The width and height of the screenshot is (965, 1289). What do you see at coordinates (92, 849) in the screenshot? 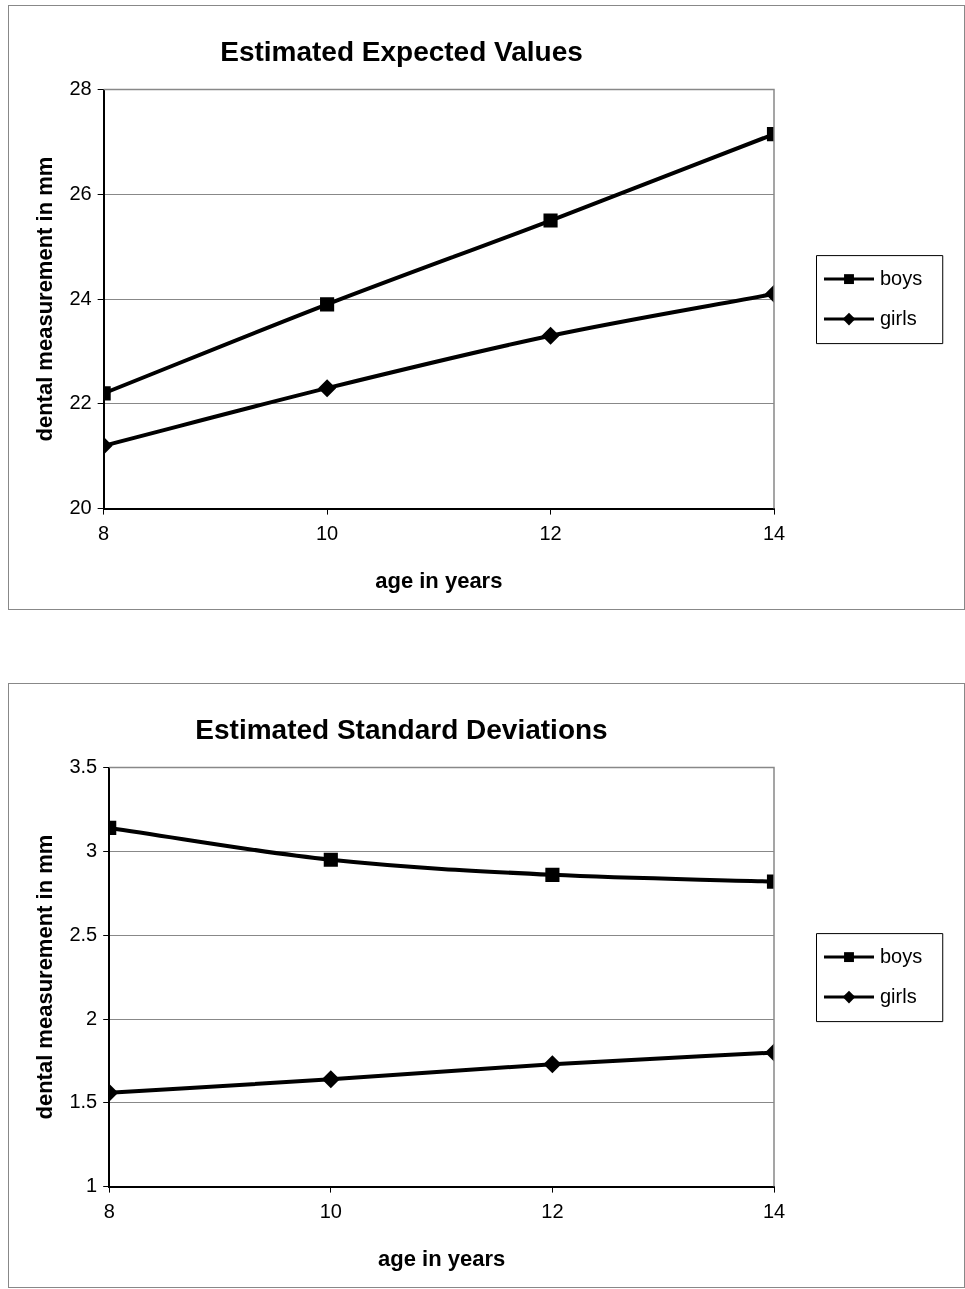
I see `y-tick-label: 3` at bounding box center [92, 849].